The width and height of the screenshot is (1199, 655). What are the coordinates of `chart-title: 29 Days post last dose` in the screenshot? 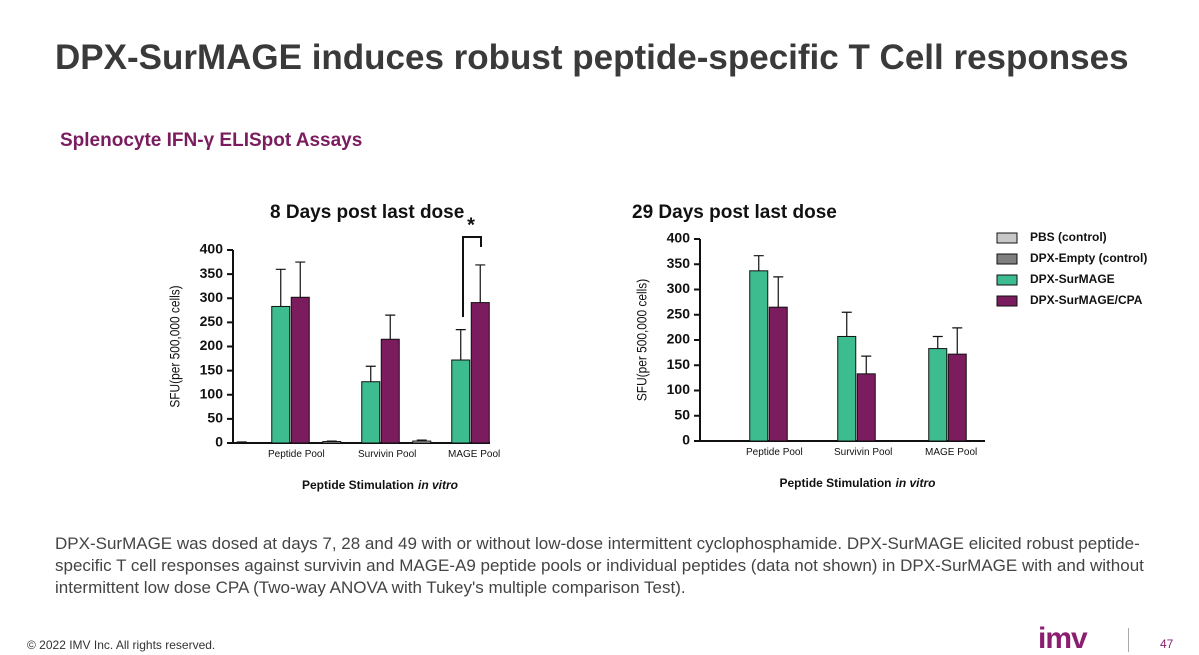 It's located at (734, 212).